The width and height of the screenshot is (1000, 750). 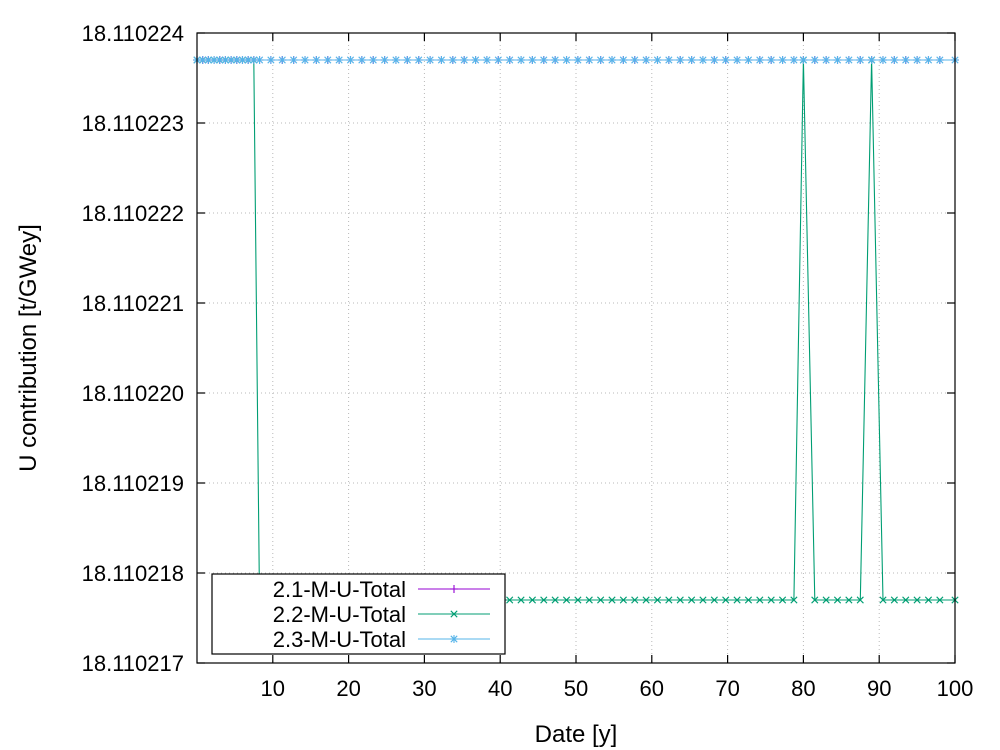 What do you see at coordinates (500, 688) in the screenshot?
I see `x-tick-label: 40` at bounding box center [500, 688].